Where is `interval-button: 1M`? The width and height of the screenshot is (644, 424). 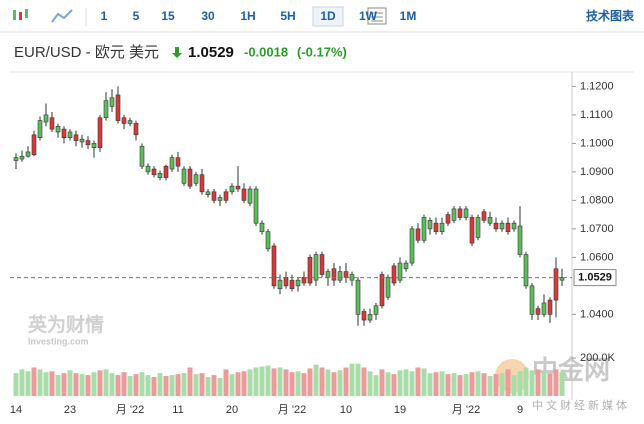 interval-button: 1M is located at coordinates (408, 16).